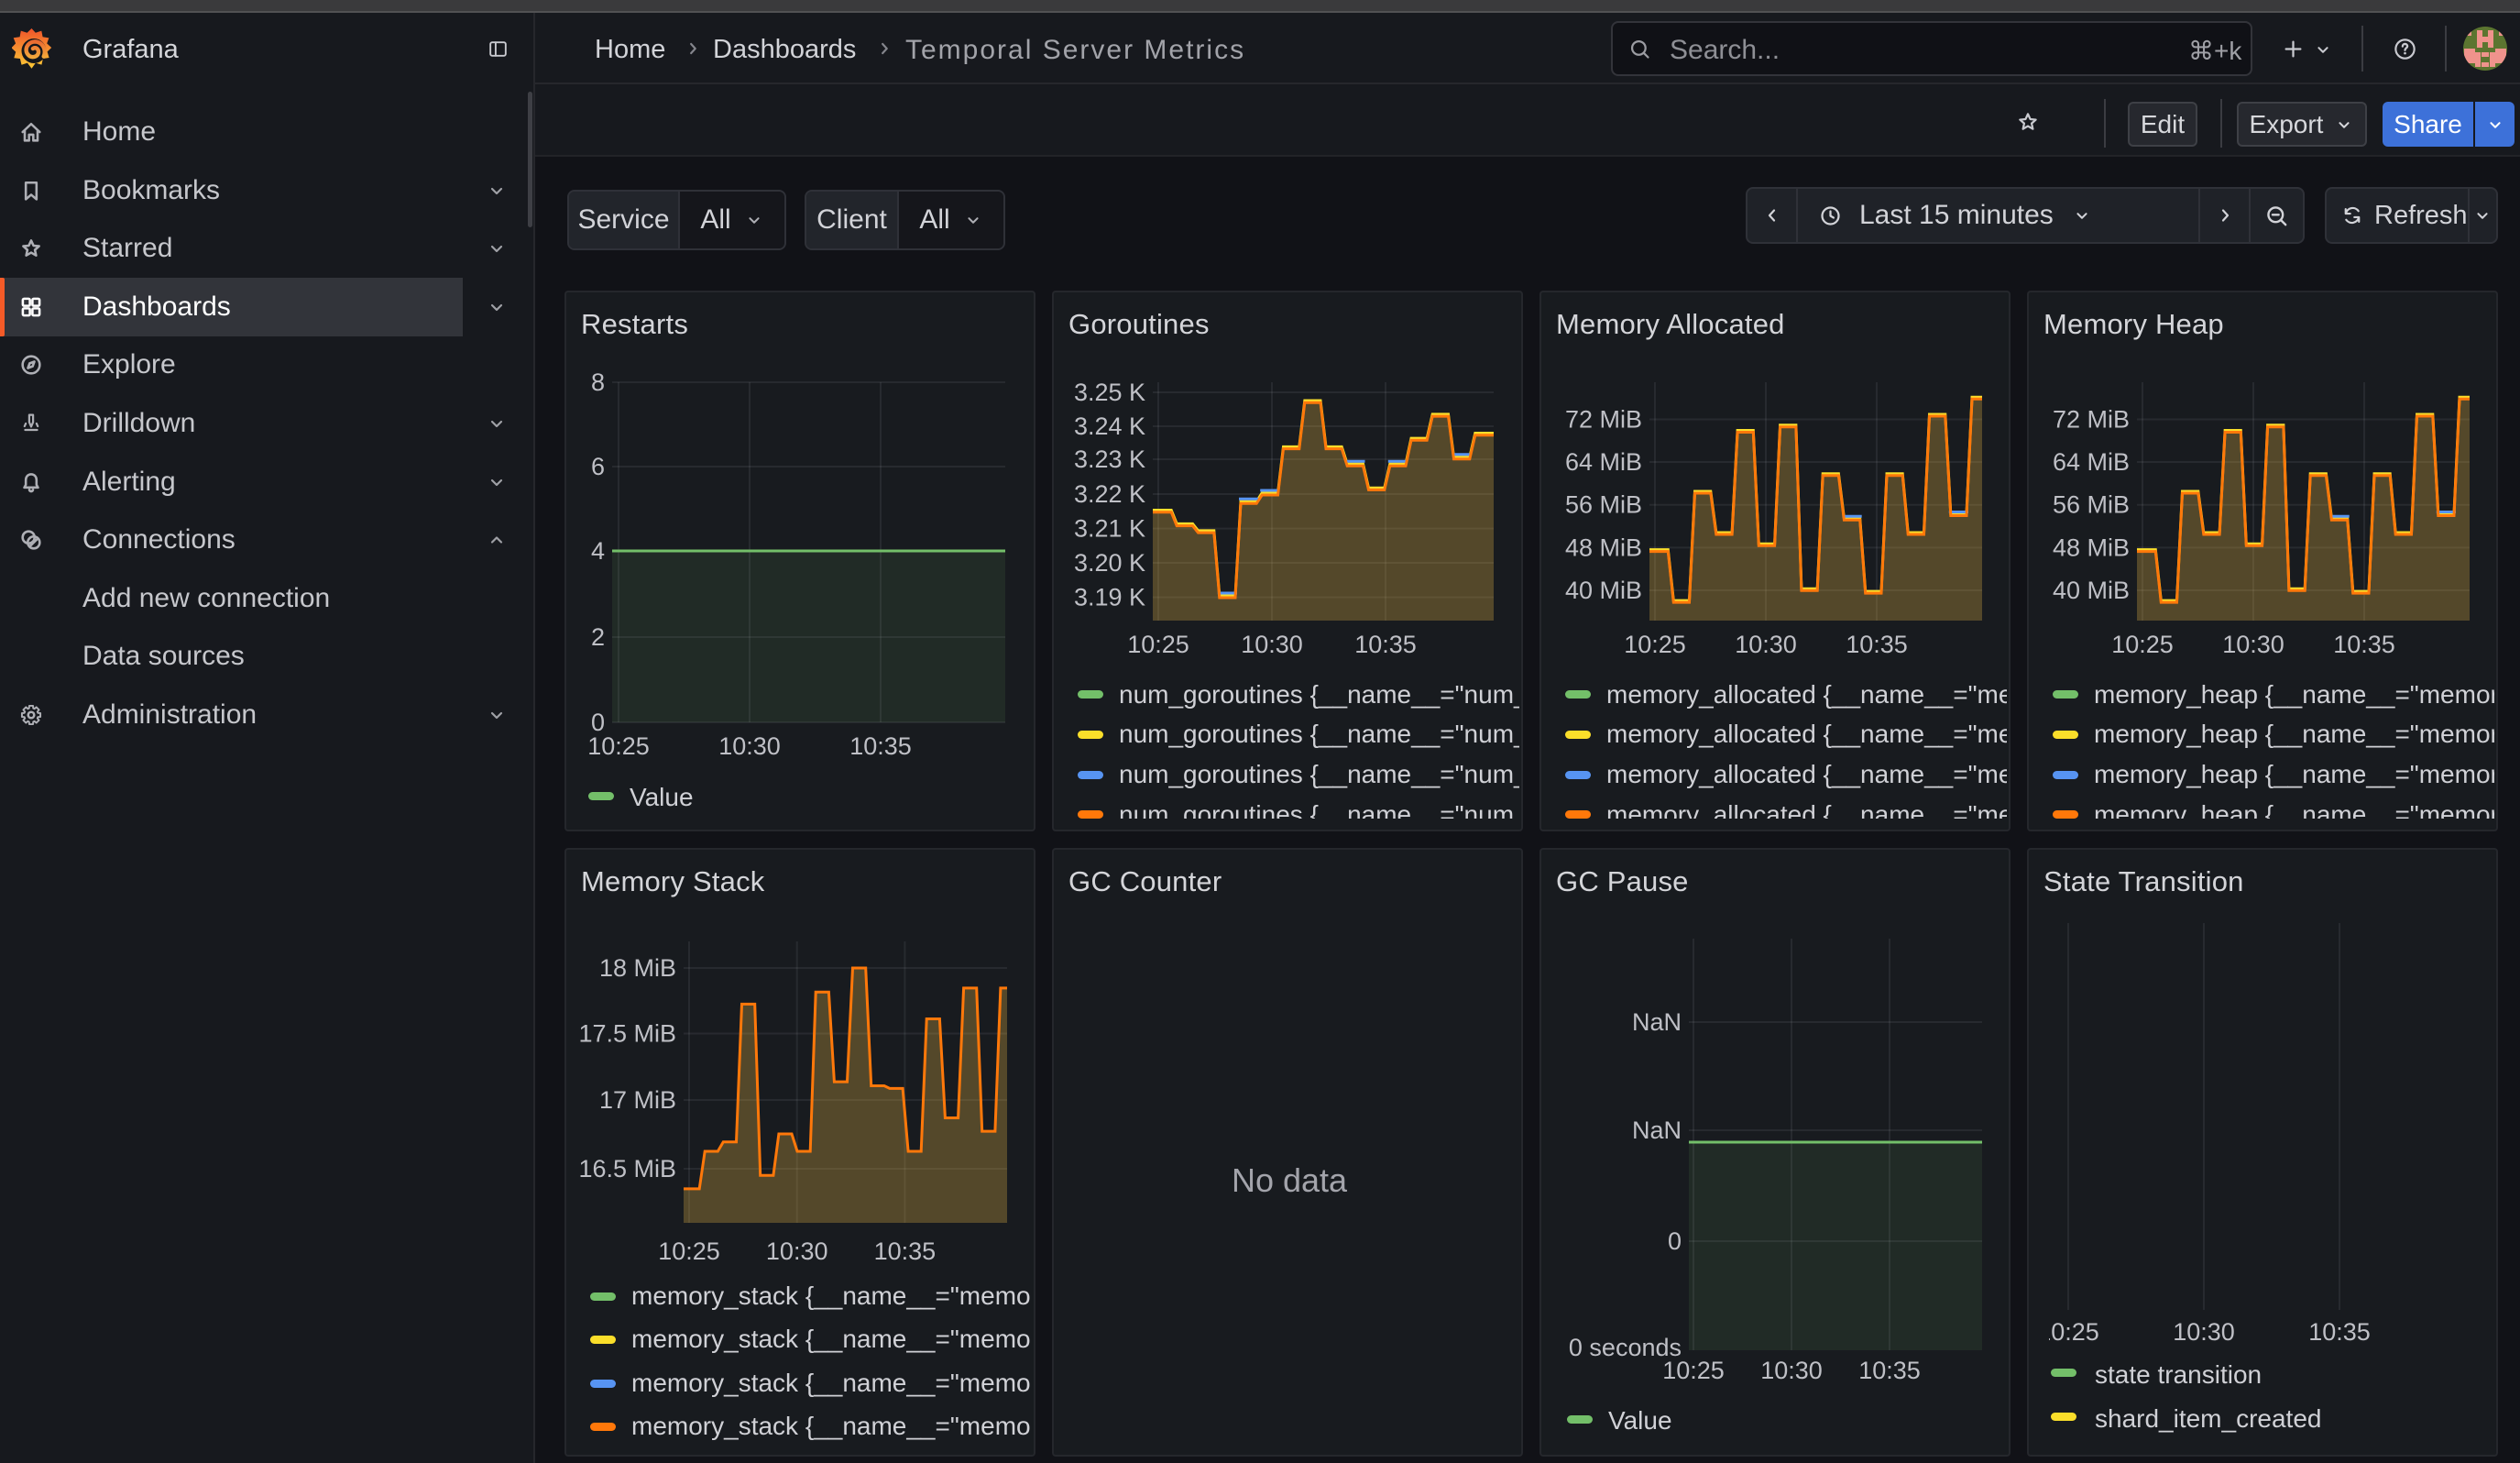  Describe the element at coordinates (637, 968) in the screenshot. I see `svg-text: 18 MiB` at that location.